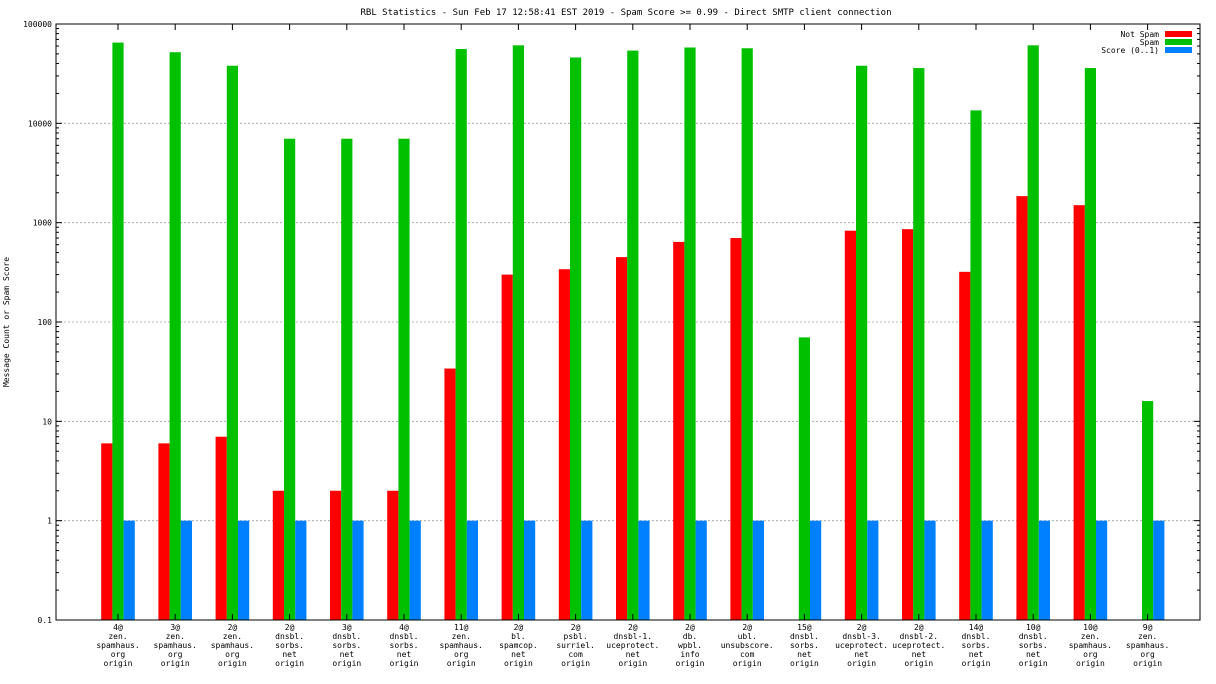  Describe the element at coordinates (576, 636) in the screenshot. I see `x-category-label-line: psbl.` at that location.